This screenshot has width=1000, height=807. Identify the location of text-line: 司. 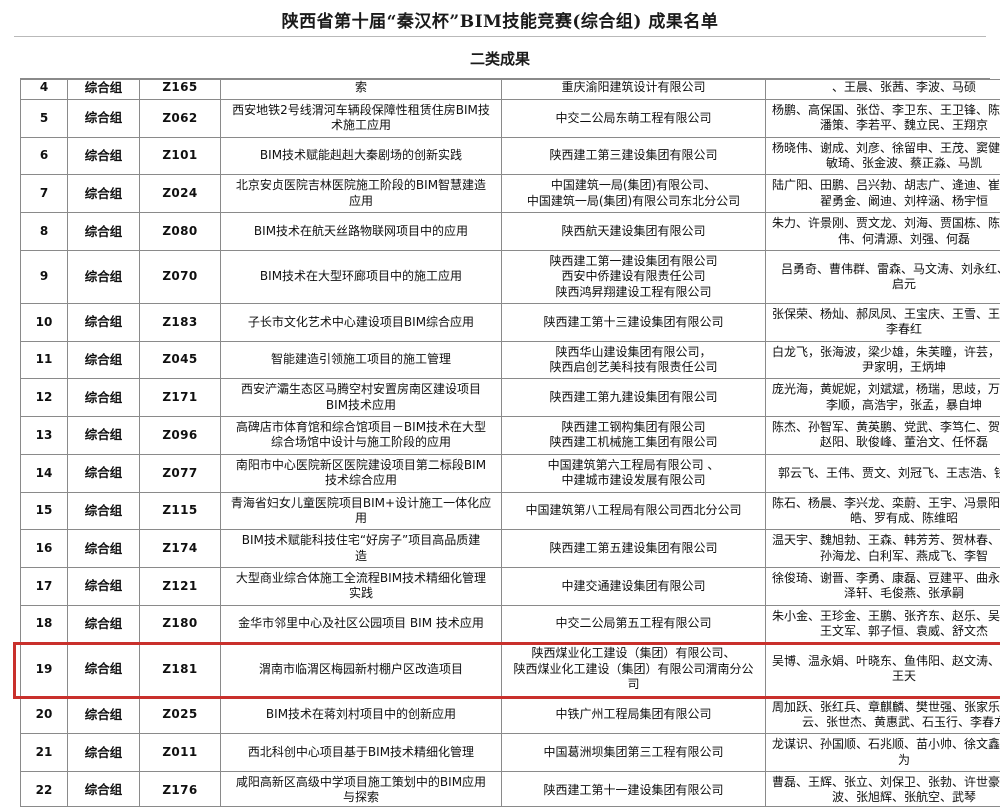
(633, 684).